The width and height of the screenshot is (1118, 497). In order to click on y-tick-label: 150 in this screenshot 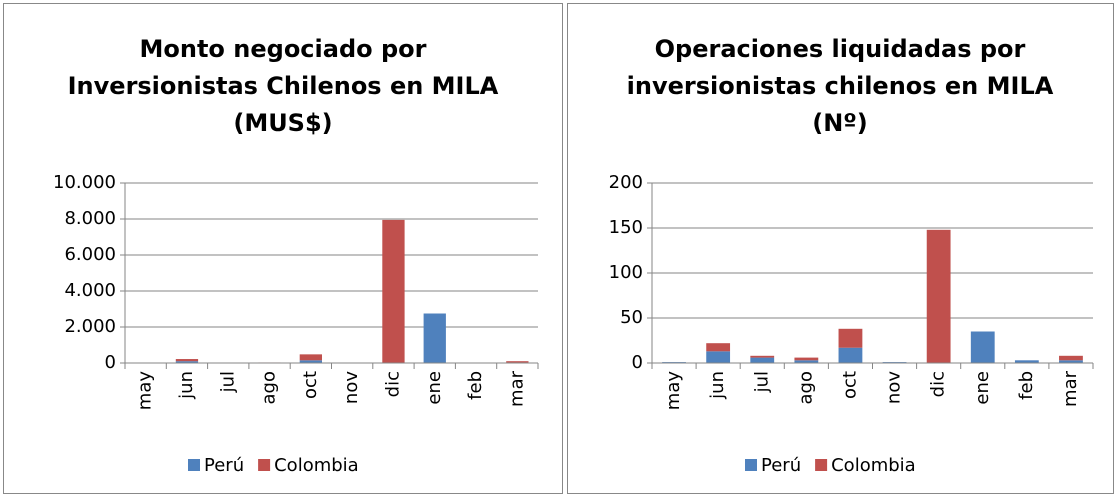, I will do `click(626, 227)`.